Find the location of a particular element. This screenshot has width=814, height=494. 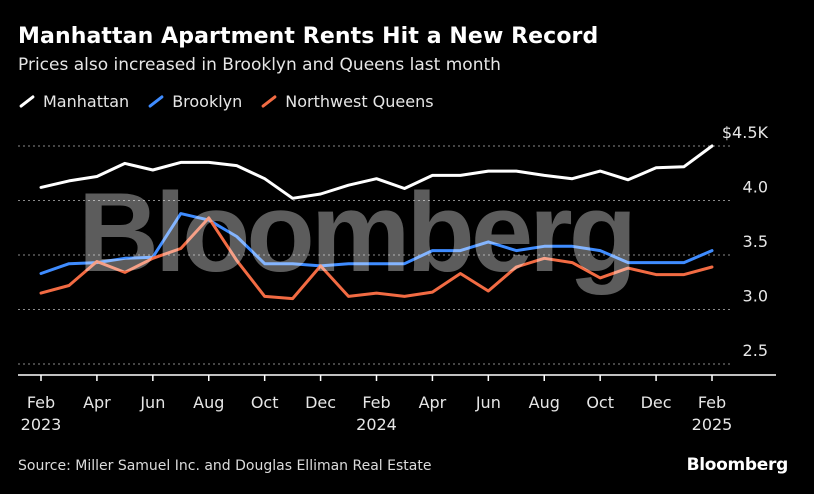

legend-item-manhattan: Manhattan is located at coordinates (73, 101).